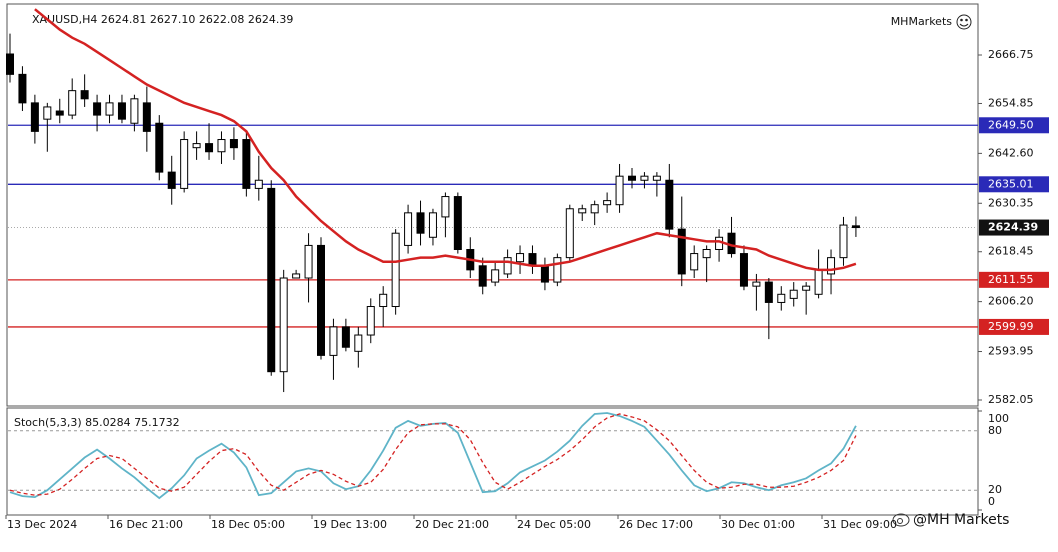 The height and width of the screenshot is (552, 1058). I want to click on y-tick-label: 2618.45, so click(1011, 251).